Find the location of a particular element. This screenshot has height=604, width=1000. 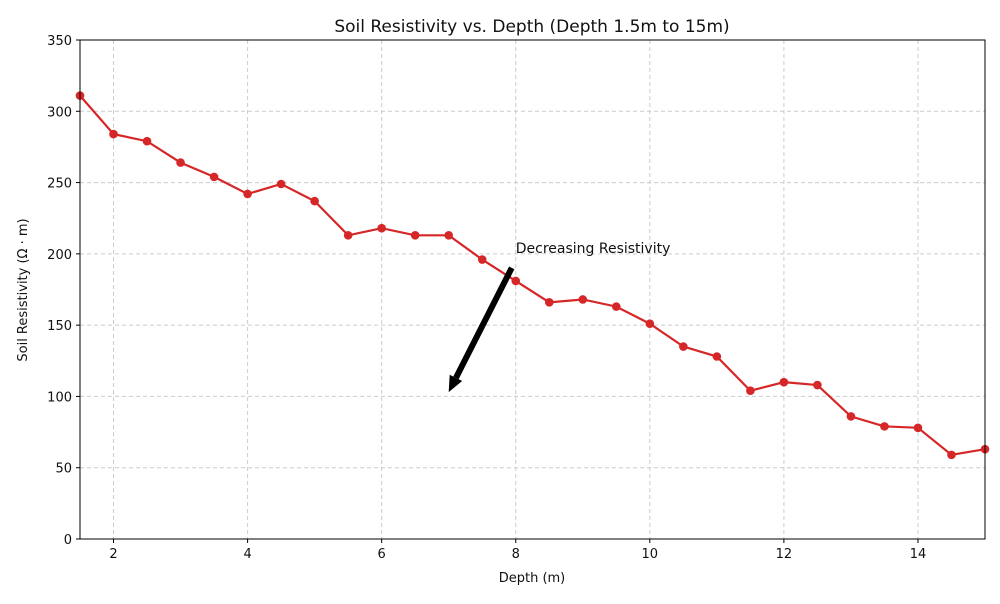

y-tick-label: 200 is located at coordinates (59, 255).